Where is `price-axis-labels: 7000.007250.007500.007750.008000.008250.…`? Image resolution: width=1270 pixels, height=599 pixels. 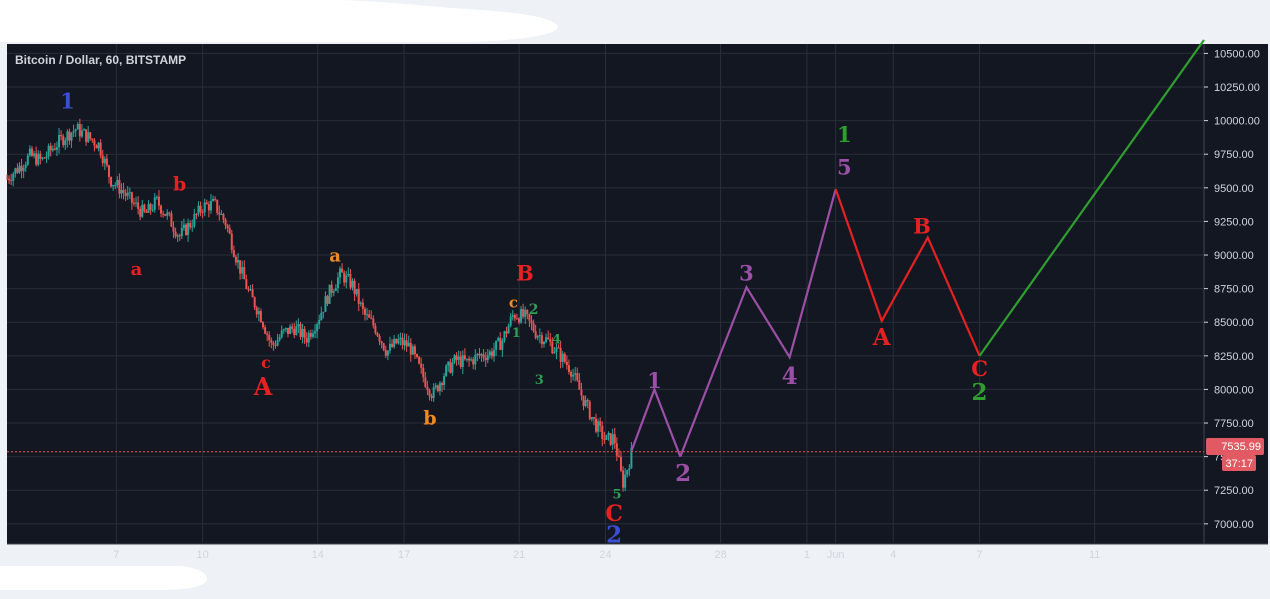
price-axis-labels: 7000.007250.007500.007750.008000.008250.… is located at coordinates (1232, 289).